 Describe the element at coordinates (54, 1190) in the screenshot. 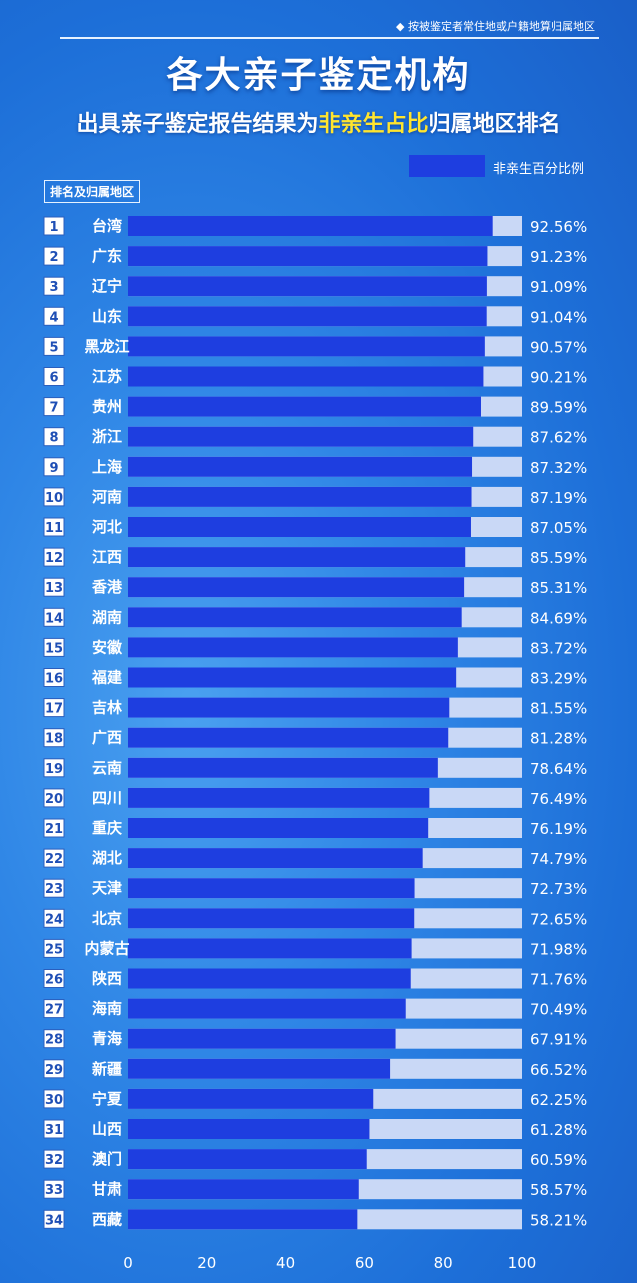

I see `rank-number: 33` at that location.